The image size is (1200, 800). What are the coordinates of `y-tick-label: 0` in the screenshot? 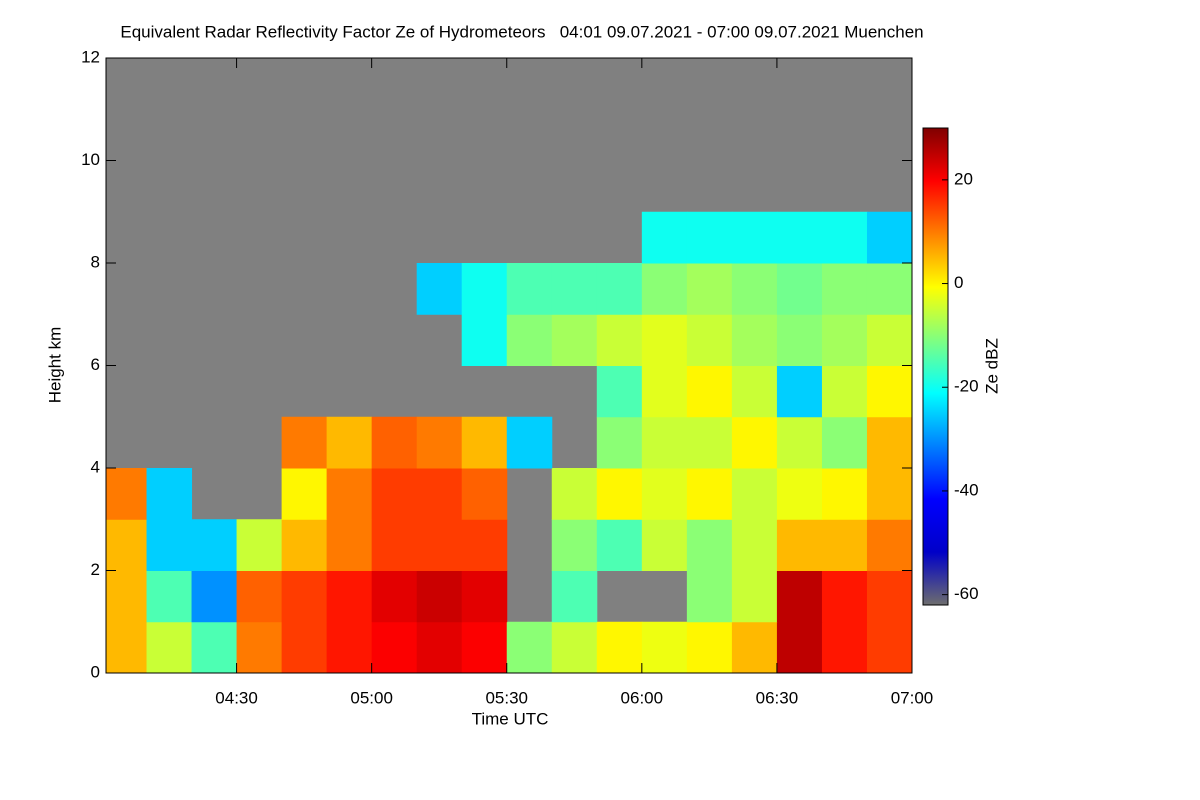 It's located at (95, 671).